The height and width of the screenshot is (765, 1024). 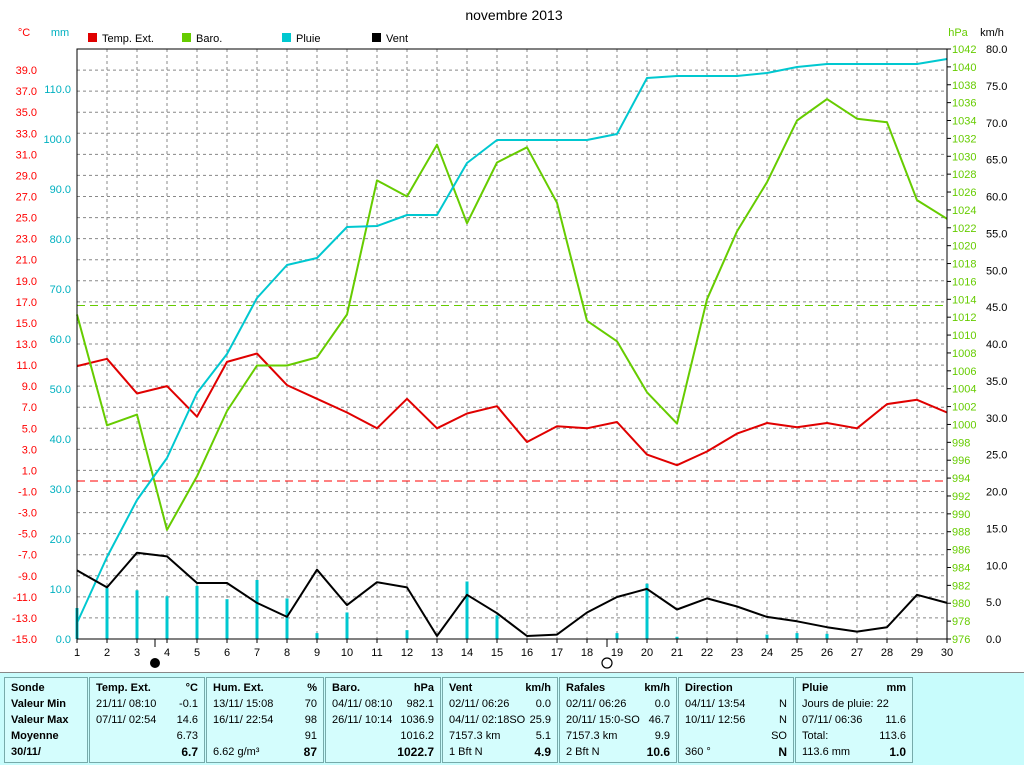 I want to click on baro-mean: 1016.2, so click(x=417, y=736).